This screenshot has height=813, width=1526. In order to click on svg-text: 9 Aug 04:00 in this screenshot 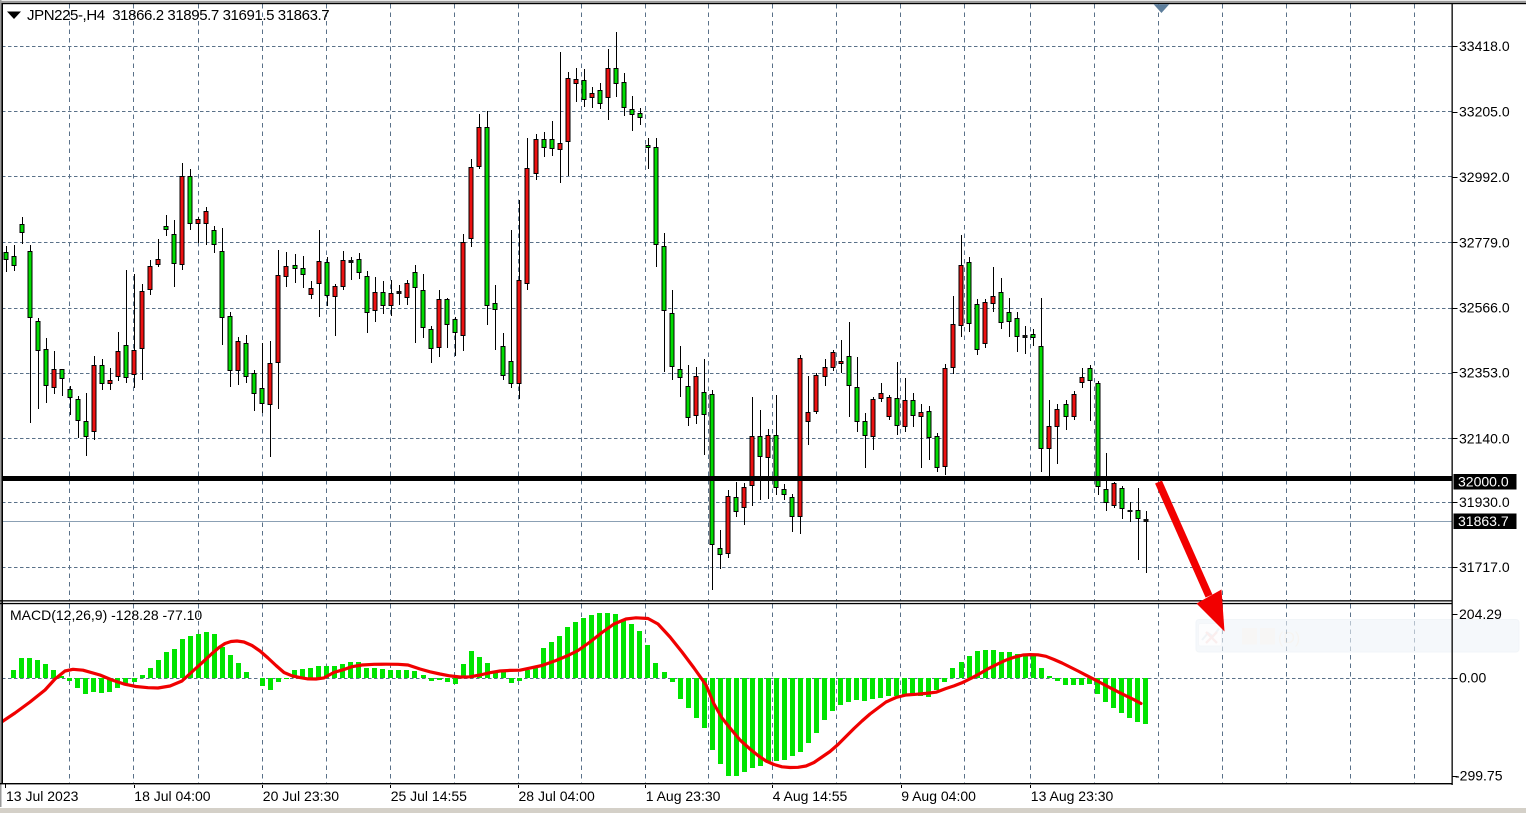, I will do `click(938, 796)`.